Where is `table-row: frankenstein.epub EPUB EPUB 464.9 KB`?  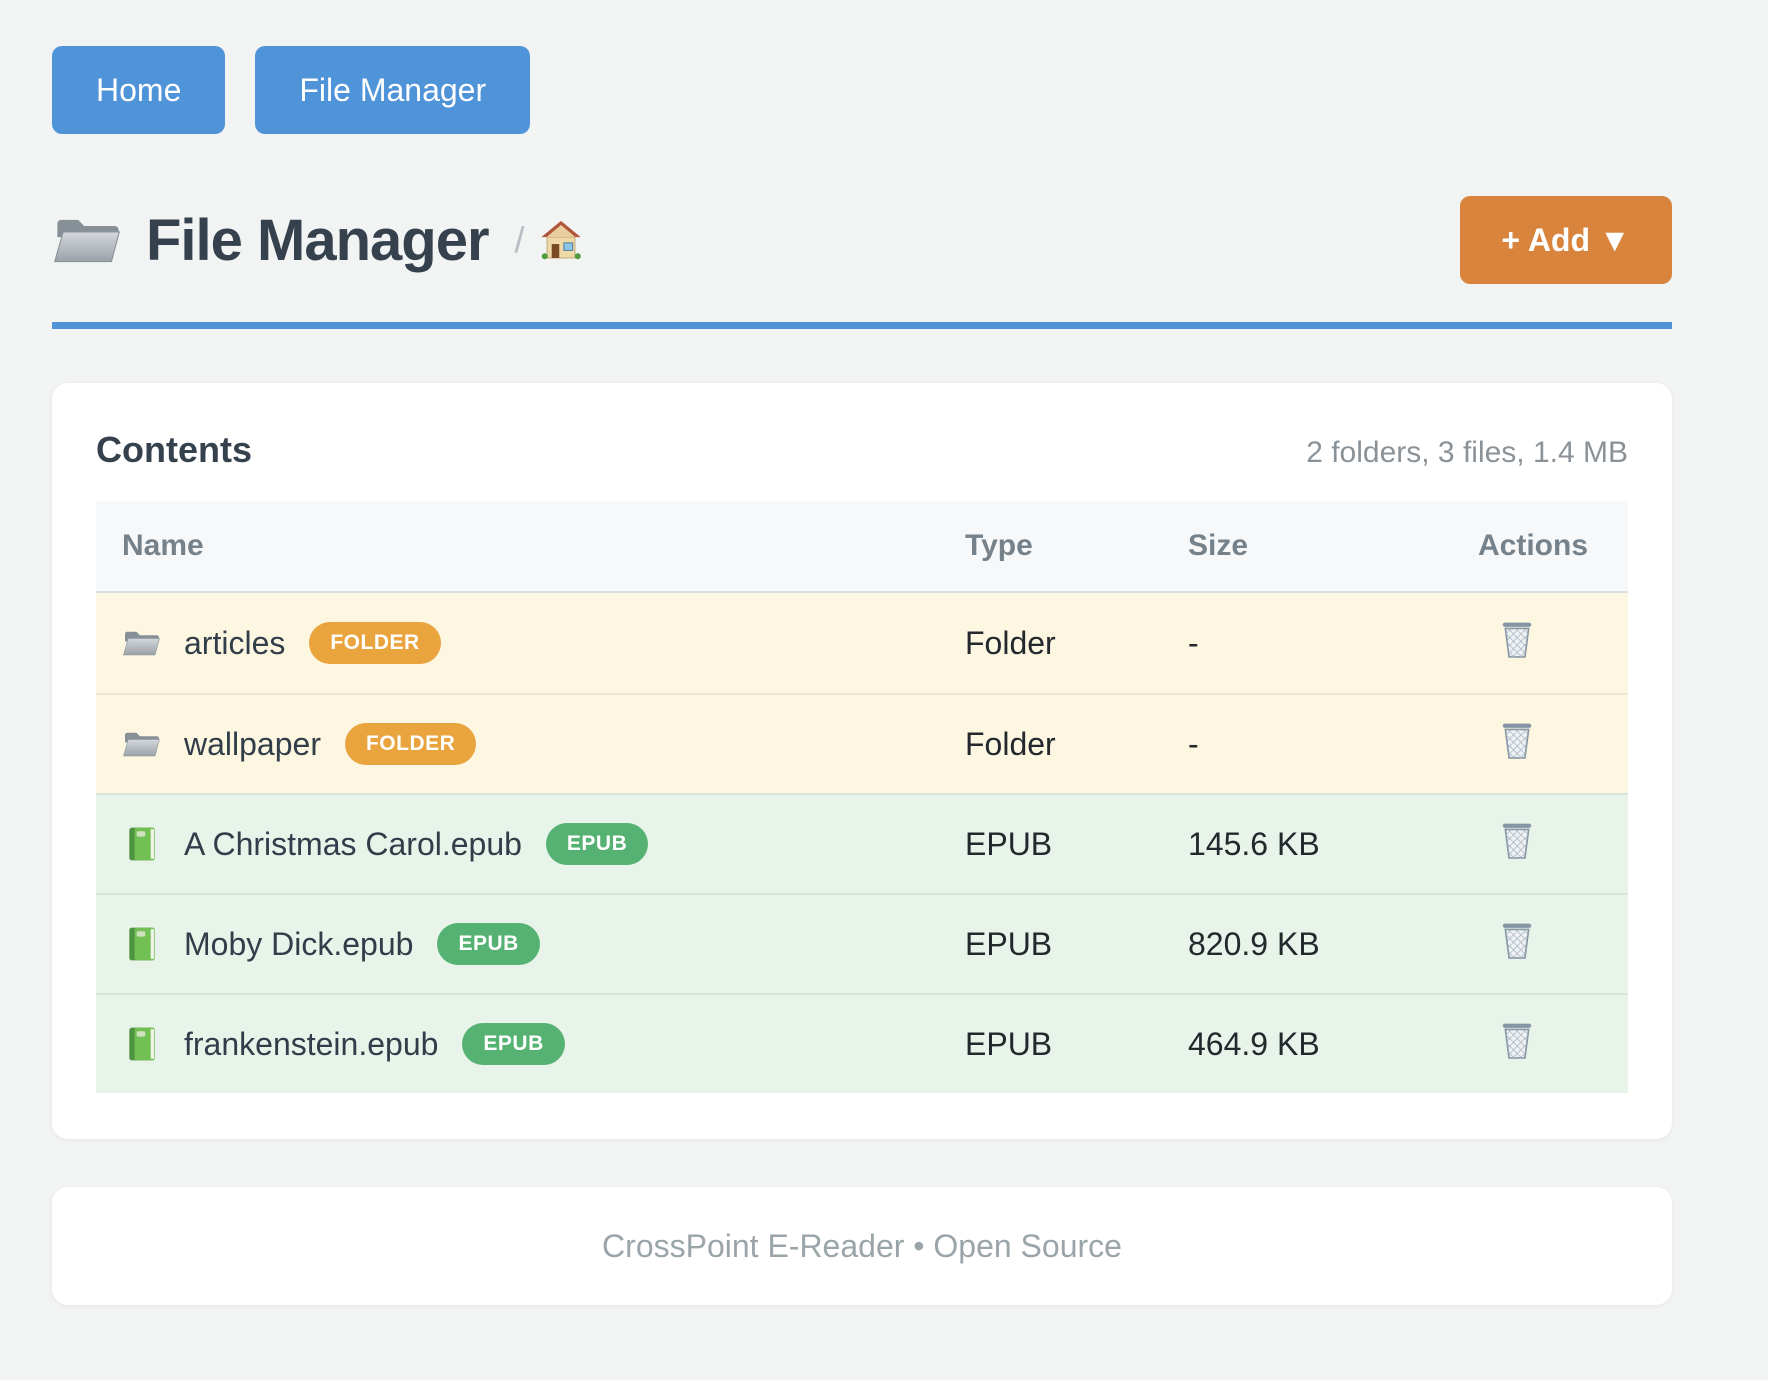
table-row: frankenstein.epub EPUB EPUB 464.9 KB is located at coordinates (862, 1043).